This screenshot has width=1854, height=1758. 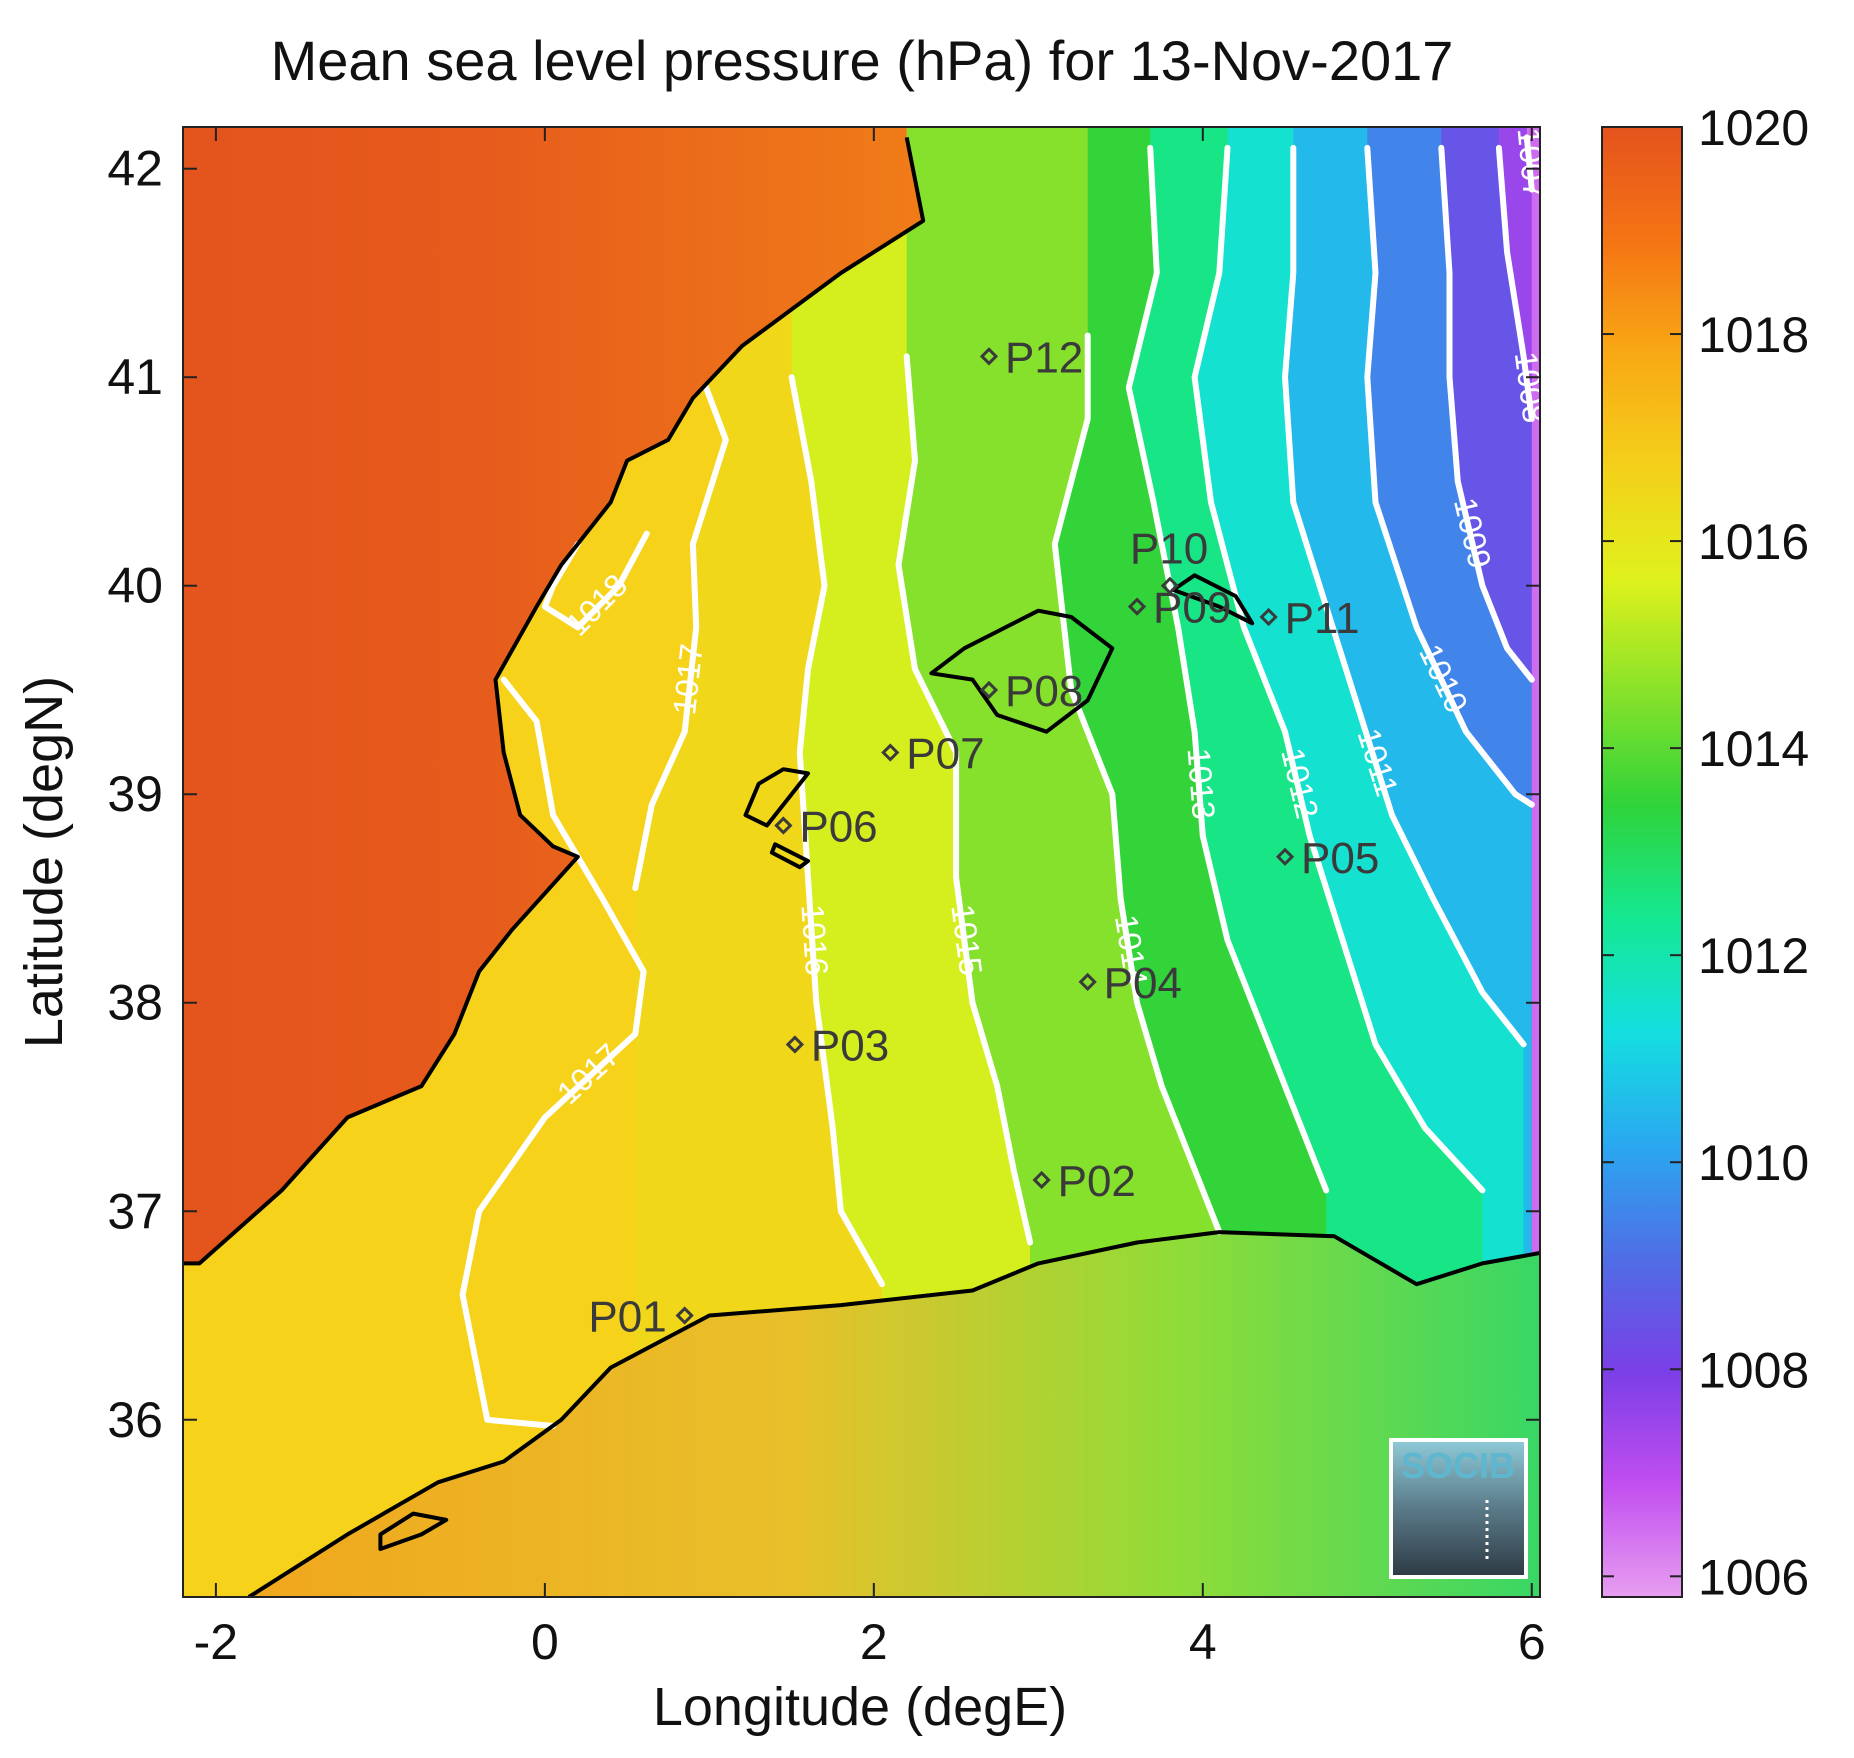 What do you see at coordinates (135, 1420) in the screenshot?
I see `y-tick-label: 36` at bounding box center [135, 1420].